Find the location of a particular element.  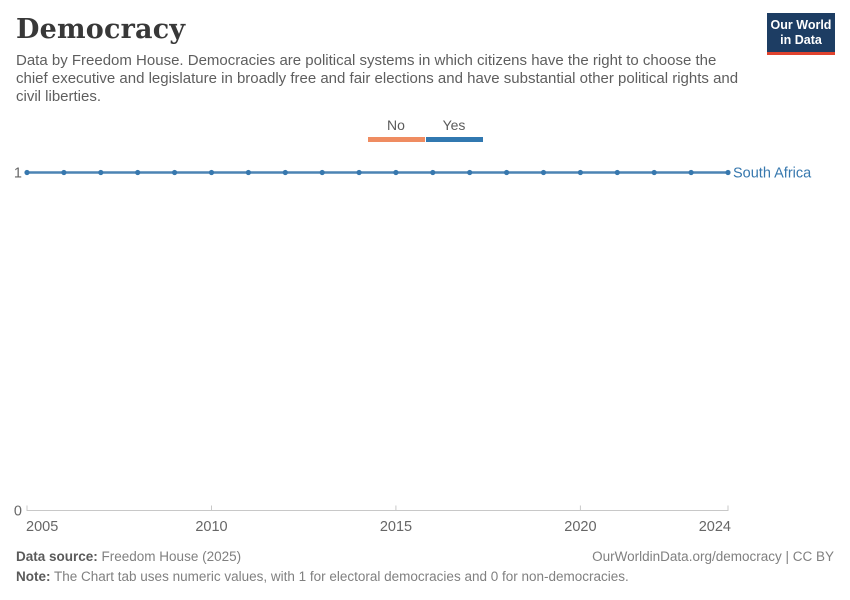

x-tick-label: 2024 is located at coordinates (715, 527).